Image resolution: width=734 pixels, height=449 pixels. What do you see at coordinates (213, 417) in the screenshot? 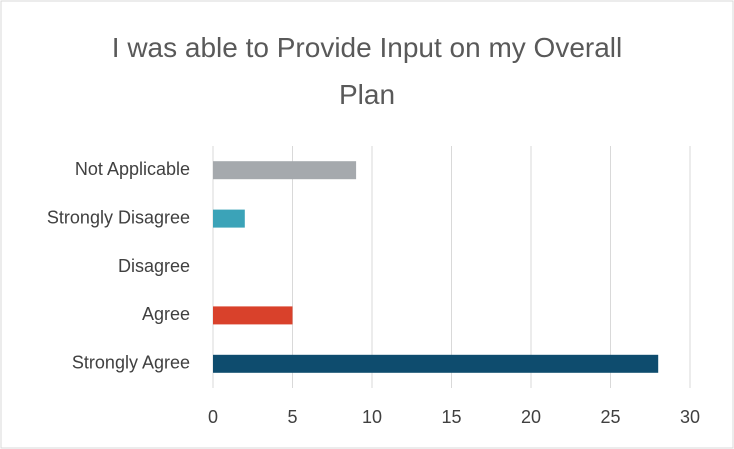
I see `x-tick-label: 0` at bounding box center [213, 417].